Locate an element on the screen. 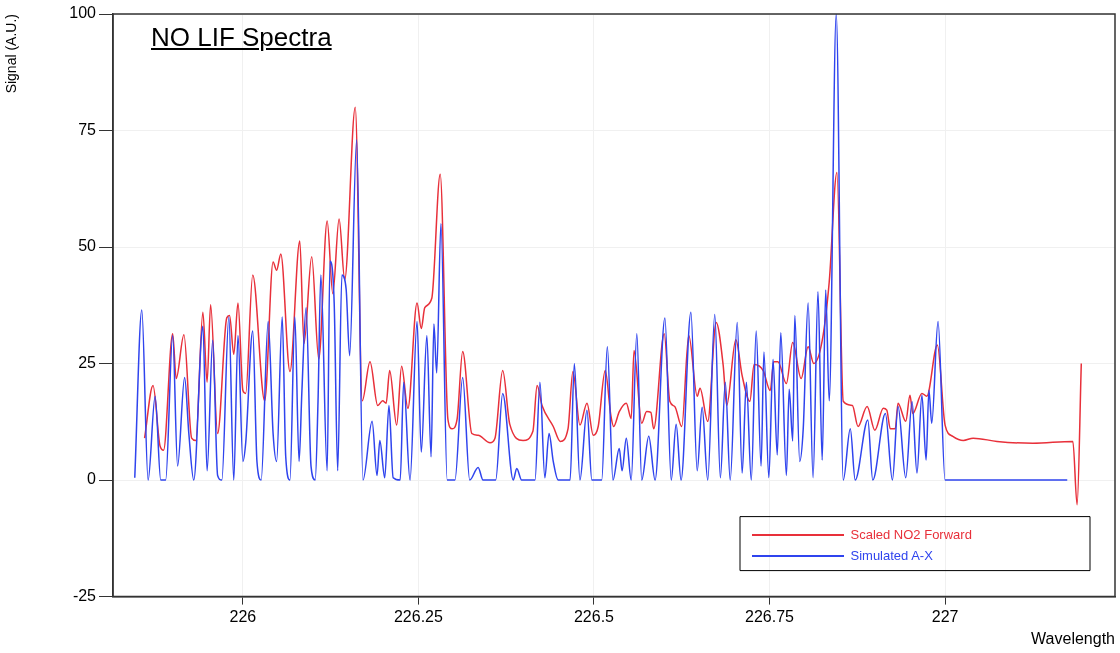 This screenshot has width=1120, height=653. y-tick-label: 75 is located at coordinates (87, 129).